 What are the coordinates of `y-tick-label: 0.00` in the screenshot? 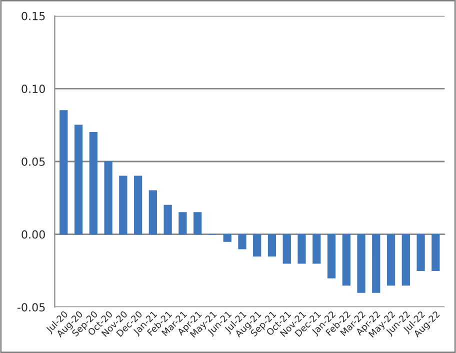 It's located at (33, 234).